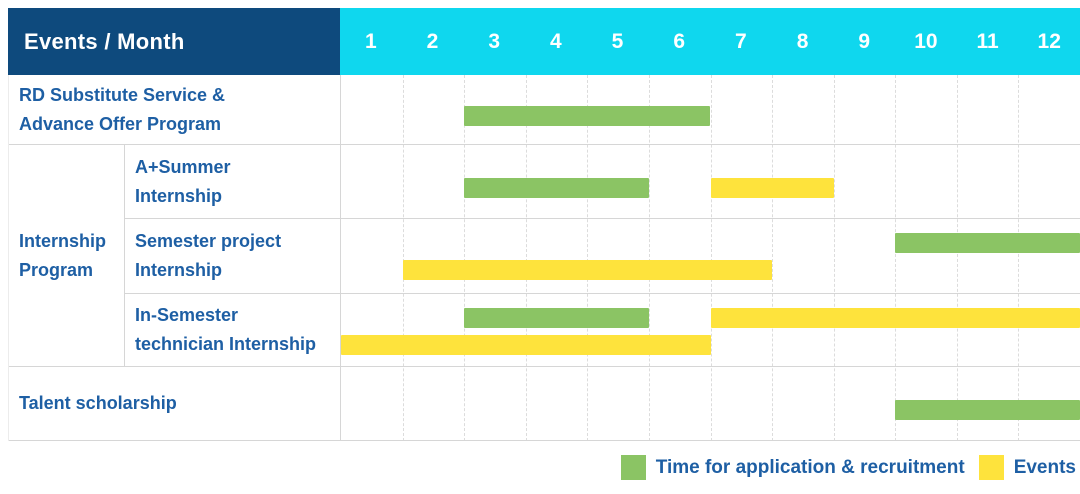  I want to click on month-header-strip: 1 2 3 4 5 6 7 8 9 10 11 12, so click(710, 41).